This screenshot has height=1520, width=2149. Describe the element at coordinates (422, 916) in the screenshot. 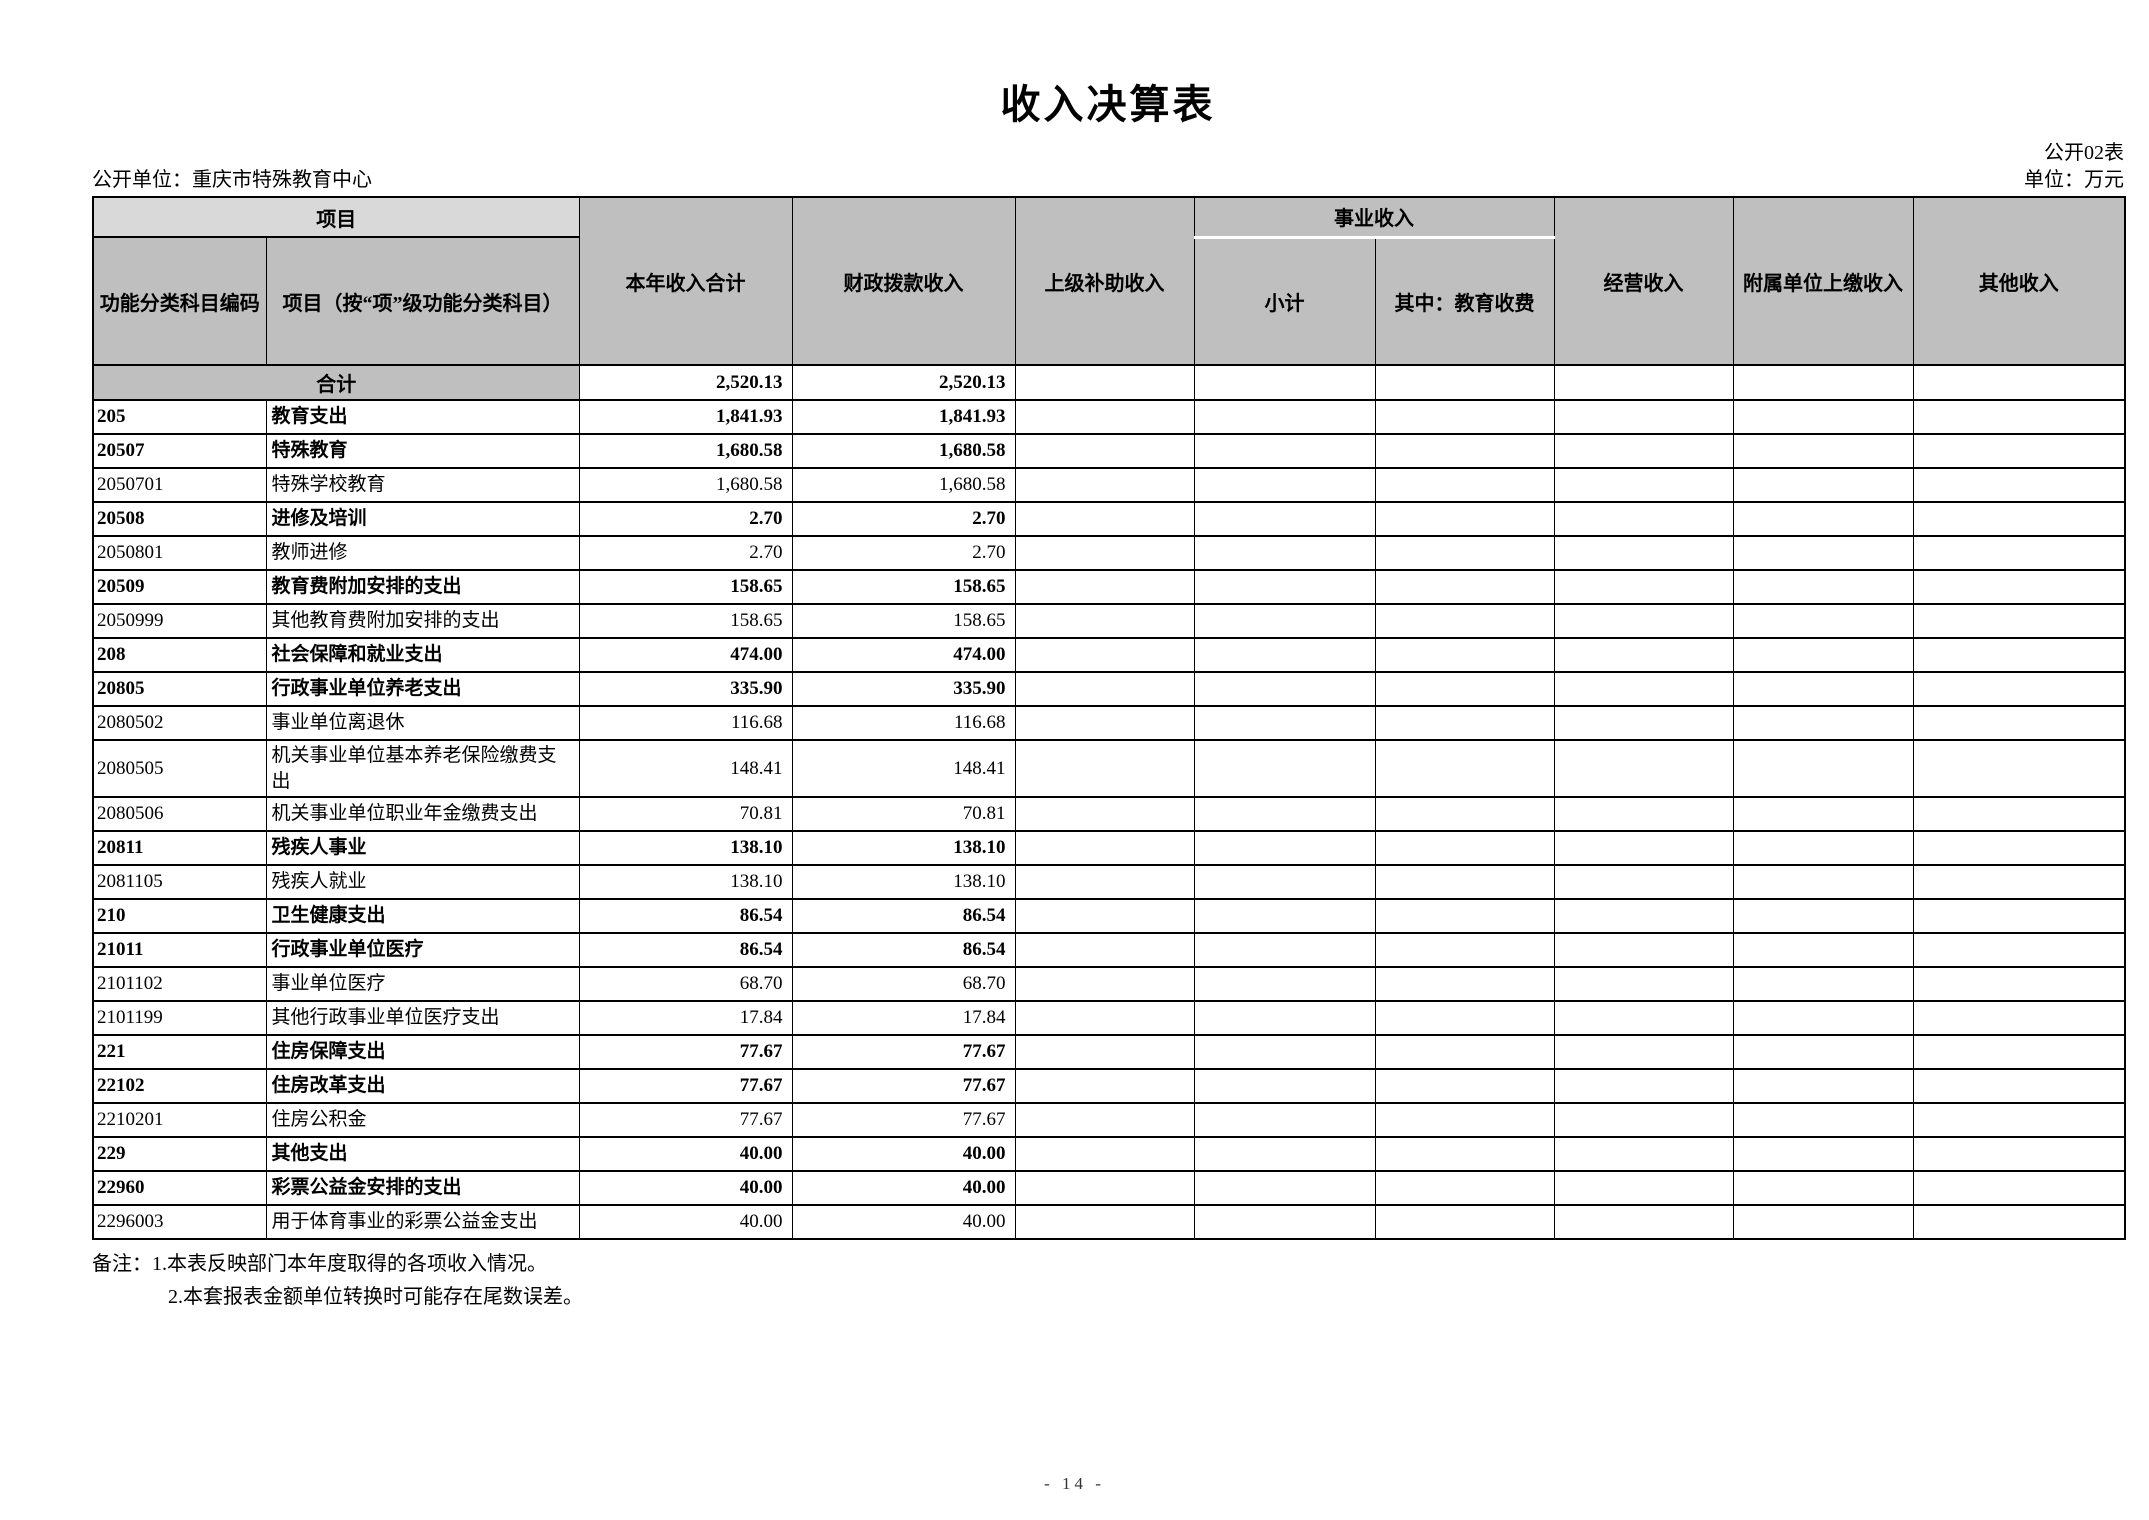

I see `row-name: 卫生健康支出` at that location.